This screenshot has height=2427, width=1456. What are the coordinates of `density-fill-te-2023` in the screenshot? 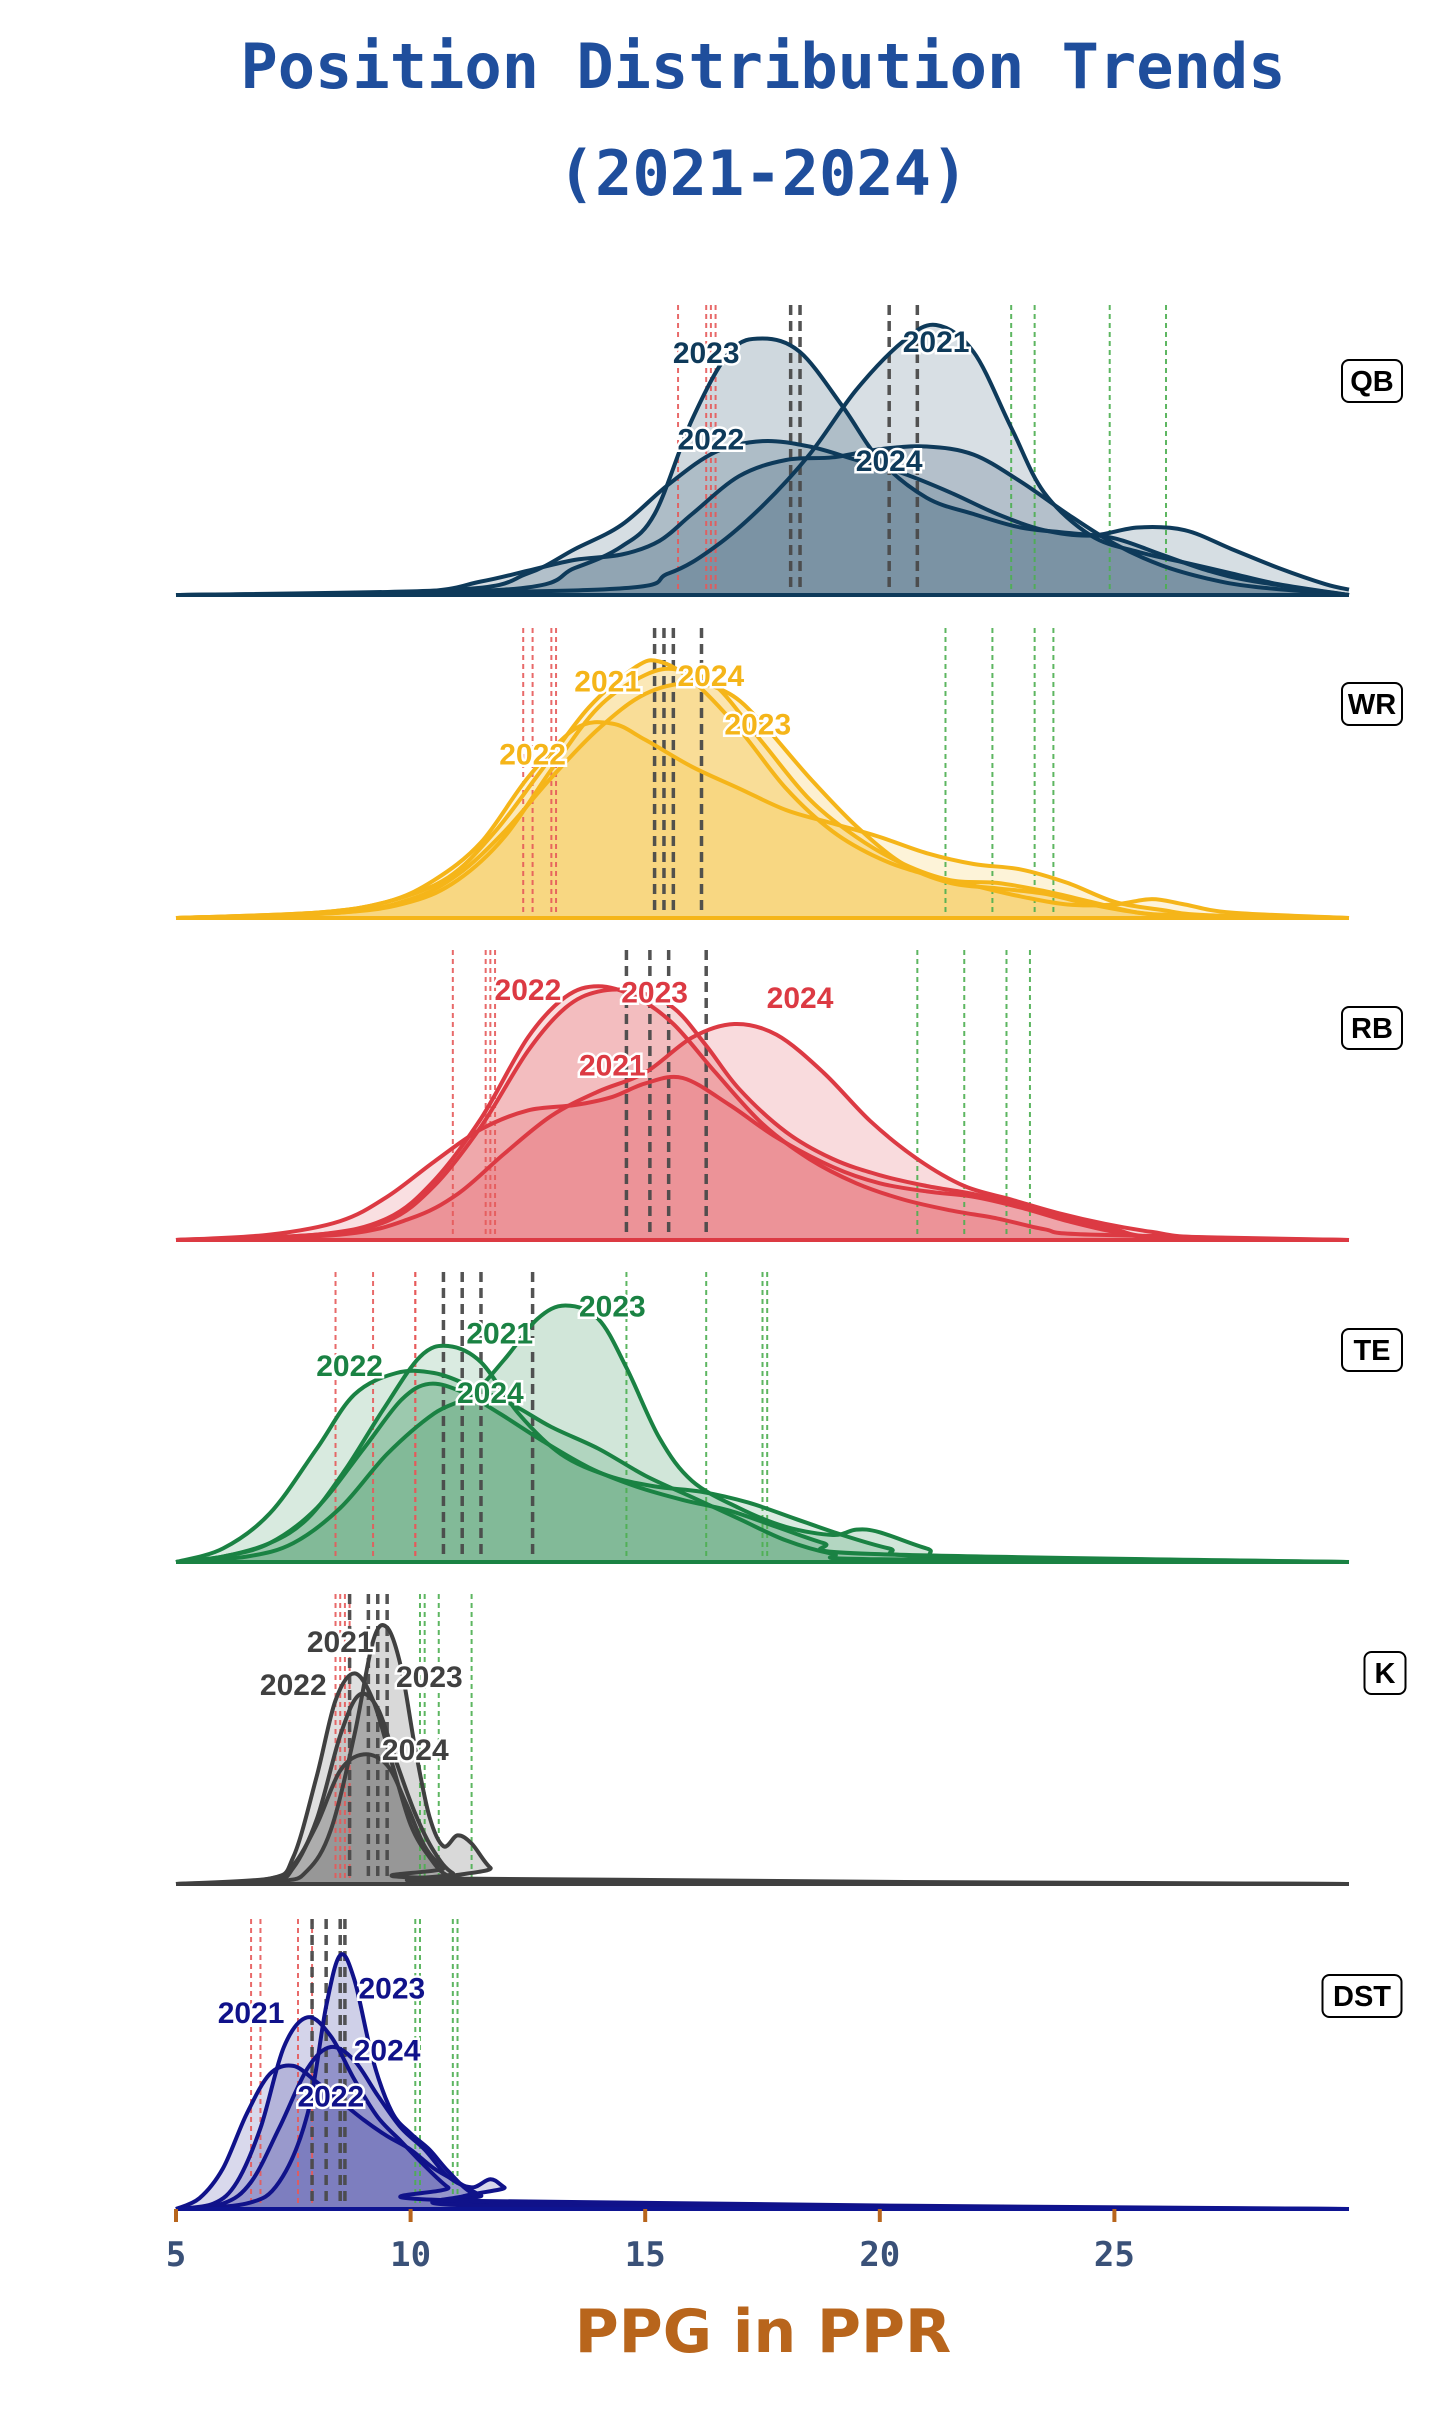 It's located at (762, 1433).